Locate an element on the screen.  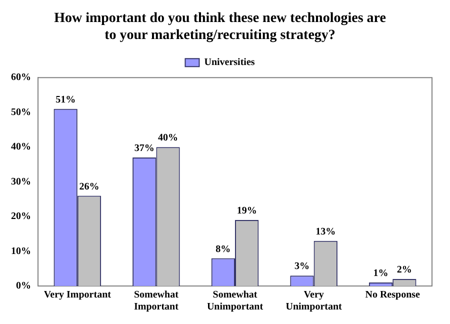
y-tick-label: 10% is located at coordinates (21, 251).